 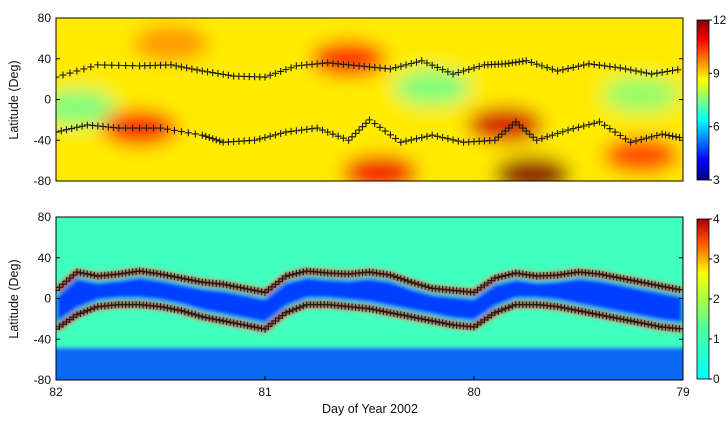 I want to click on x-tick-label: 80, so click(x=474, y=392).